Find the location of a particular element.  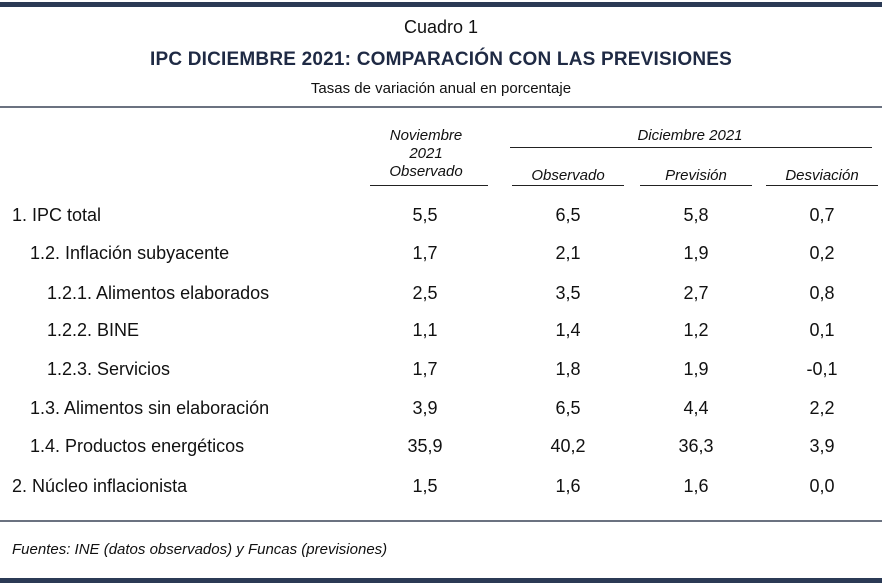

header-diciembre-group: Diciembre 2021 is located at coordinates (690, 135).